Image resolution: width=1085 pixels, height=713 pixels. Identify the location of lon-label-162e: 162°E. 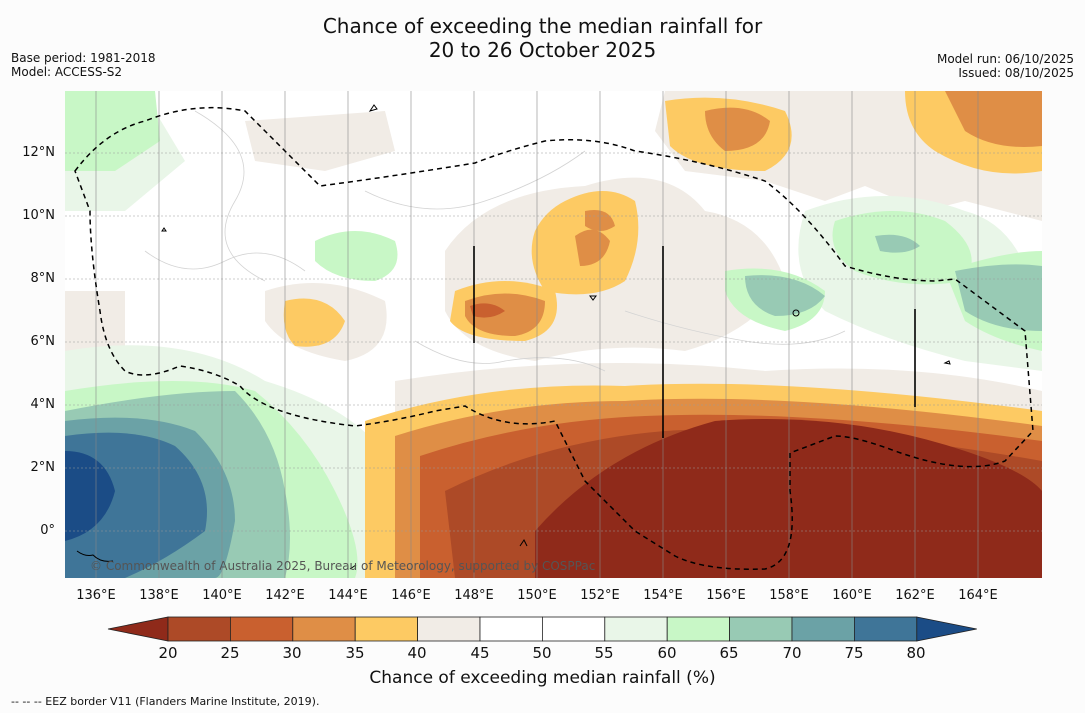
(915, 595).